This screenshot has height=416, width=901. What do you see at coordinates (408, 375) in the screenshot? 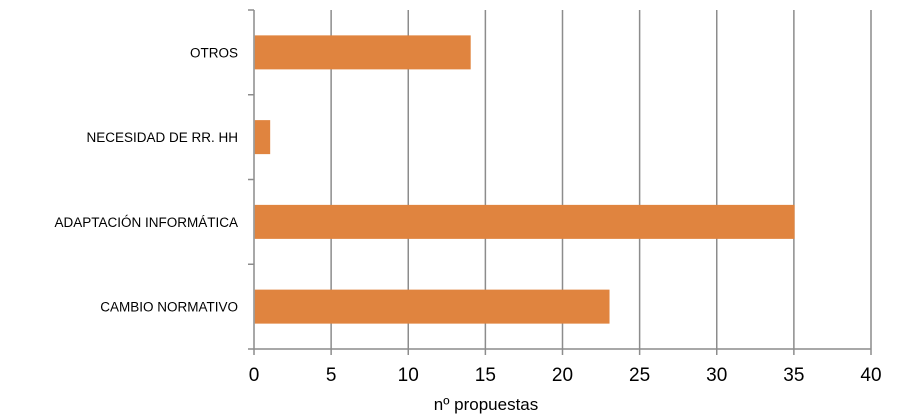
I see `x-tick-label-10: 10` at bounding box center [408, 375].